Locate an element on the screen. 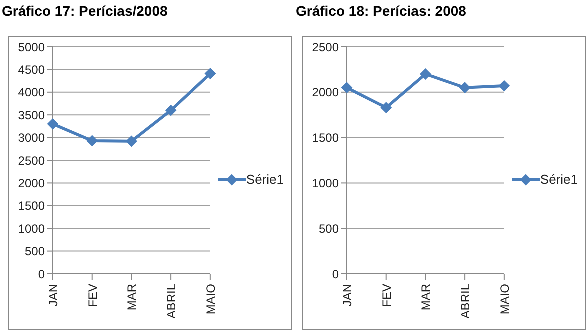  y-tick-label: 4500 is located at coordinates (32, 69).